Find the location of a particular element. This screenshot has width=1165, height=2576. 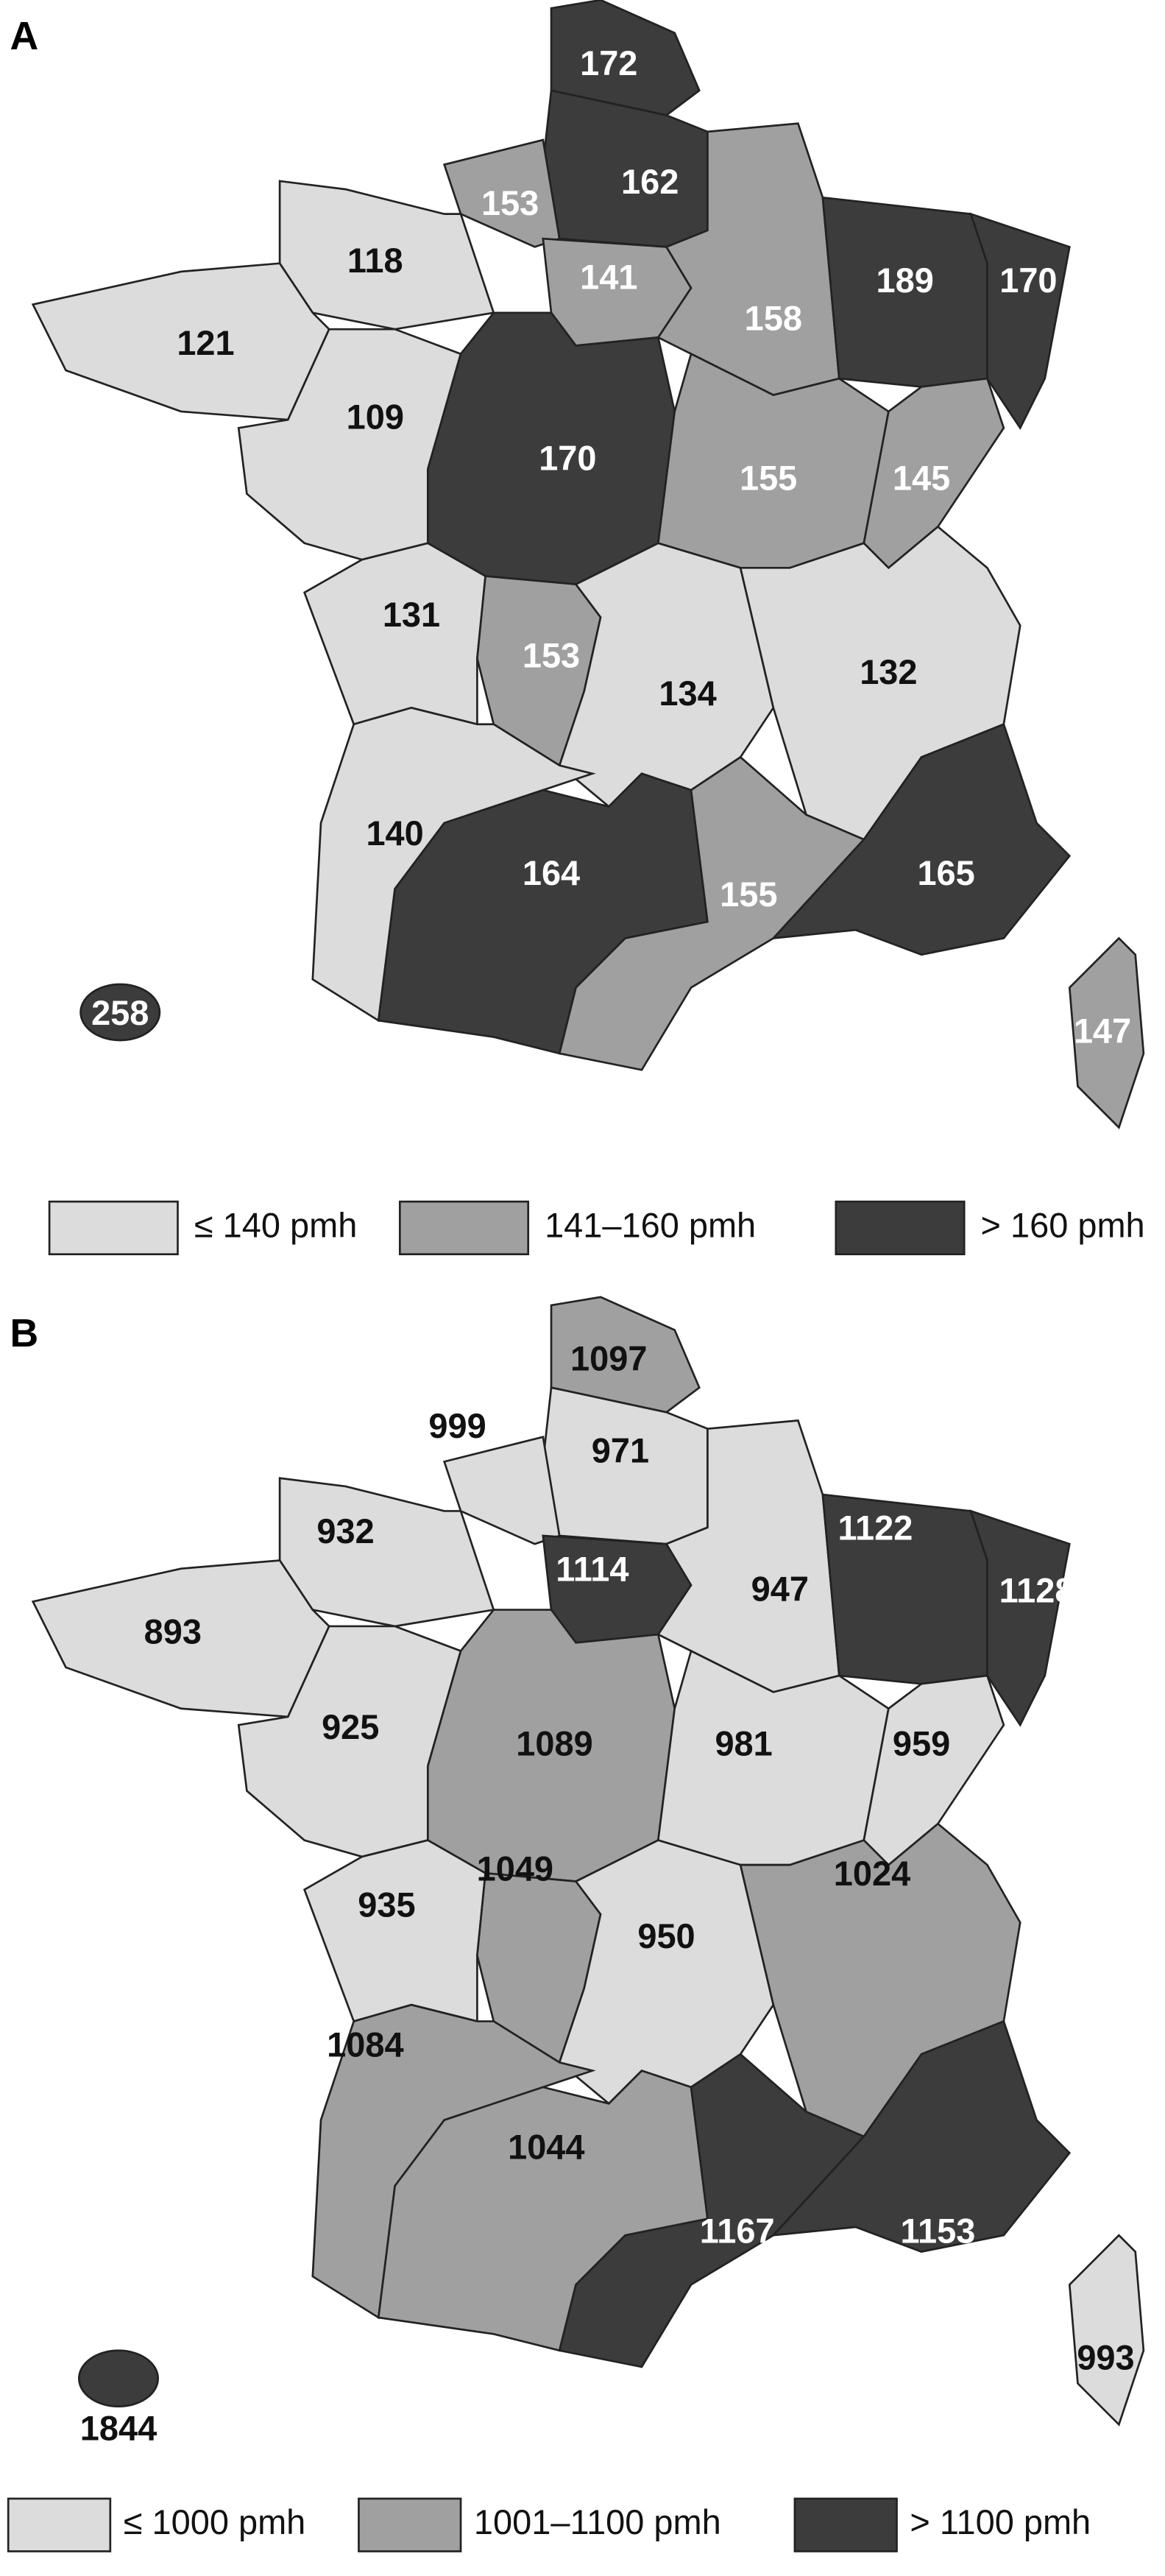

panel-label: B is located at coordinates (24, 1333).